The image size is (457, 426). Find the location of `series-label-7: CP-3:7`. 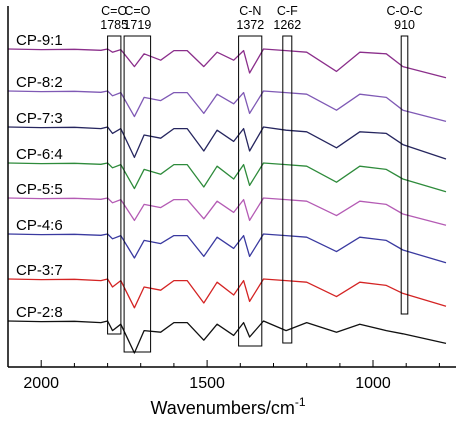

series-label-7: CP-3:7 is located at coordinates (39, 270).